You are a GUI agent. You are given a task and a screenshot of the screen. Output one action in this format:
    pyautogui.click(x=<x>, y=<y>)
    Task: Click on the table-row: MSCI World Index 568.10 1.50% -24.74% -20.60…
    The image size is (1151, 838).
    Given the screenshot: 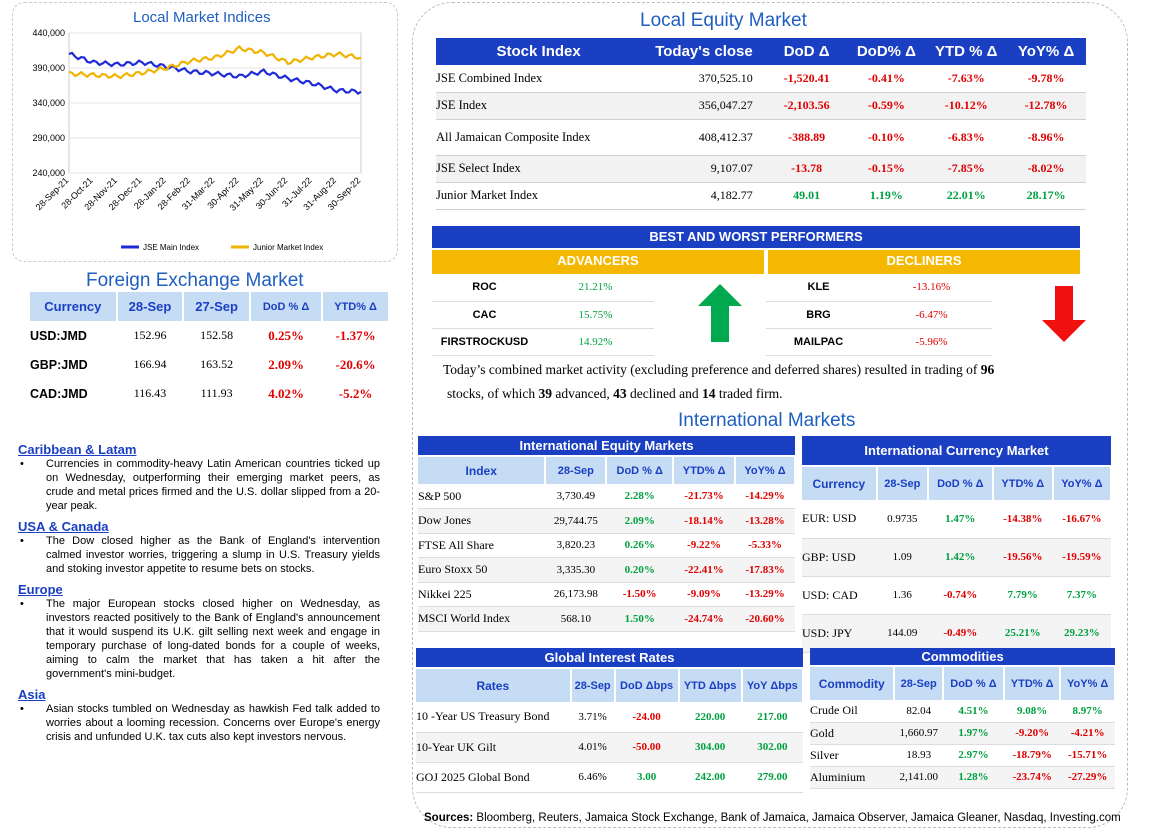 What is the action you would take?
    pyautogui.click(x=606, y=619)
    